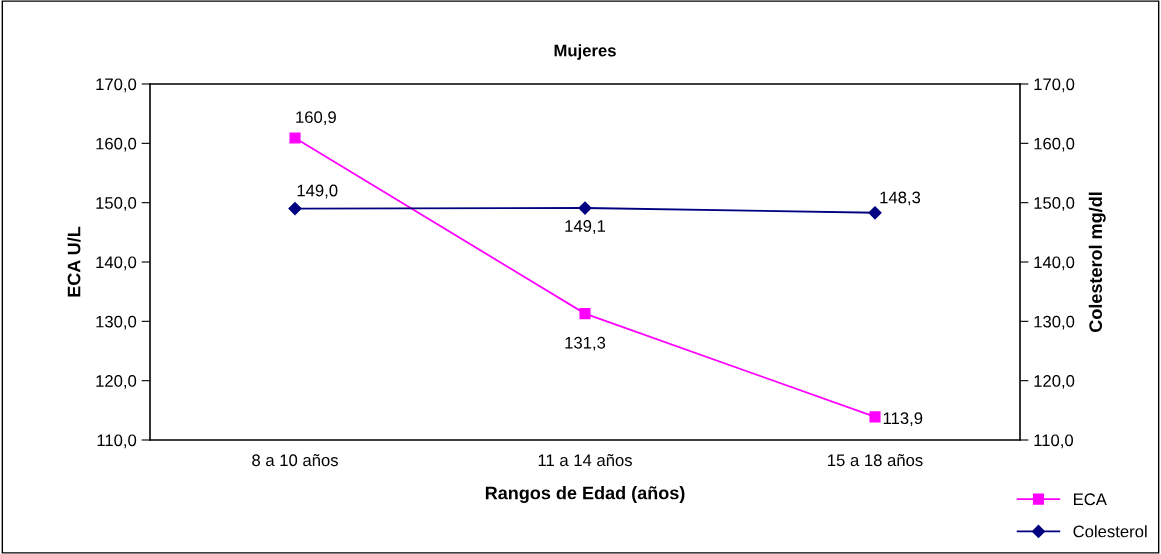  What do you see at coordinates (900, 198) in the screenshot?
I see `data-label: 148,3` at bounding box center [900, 198].